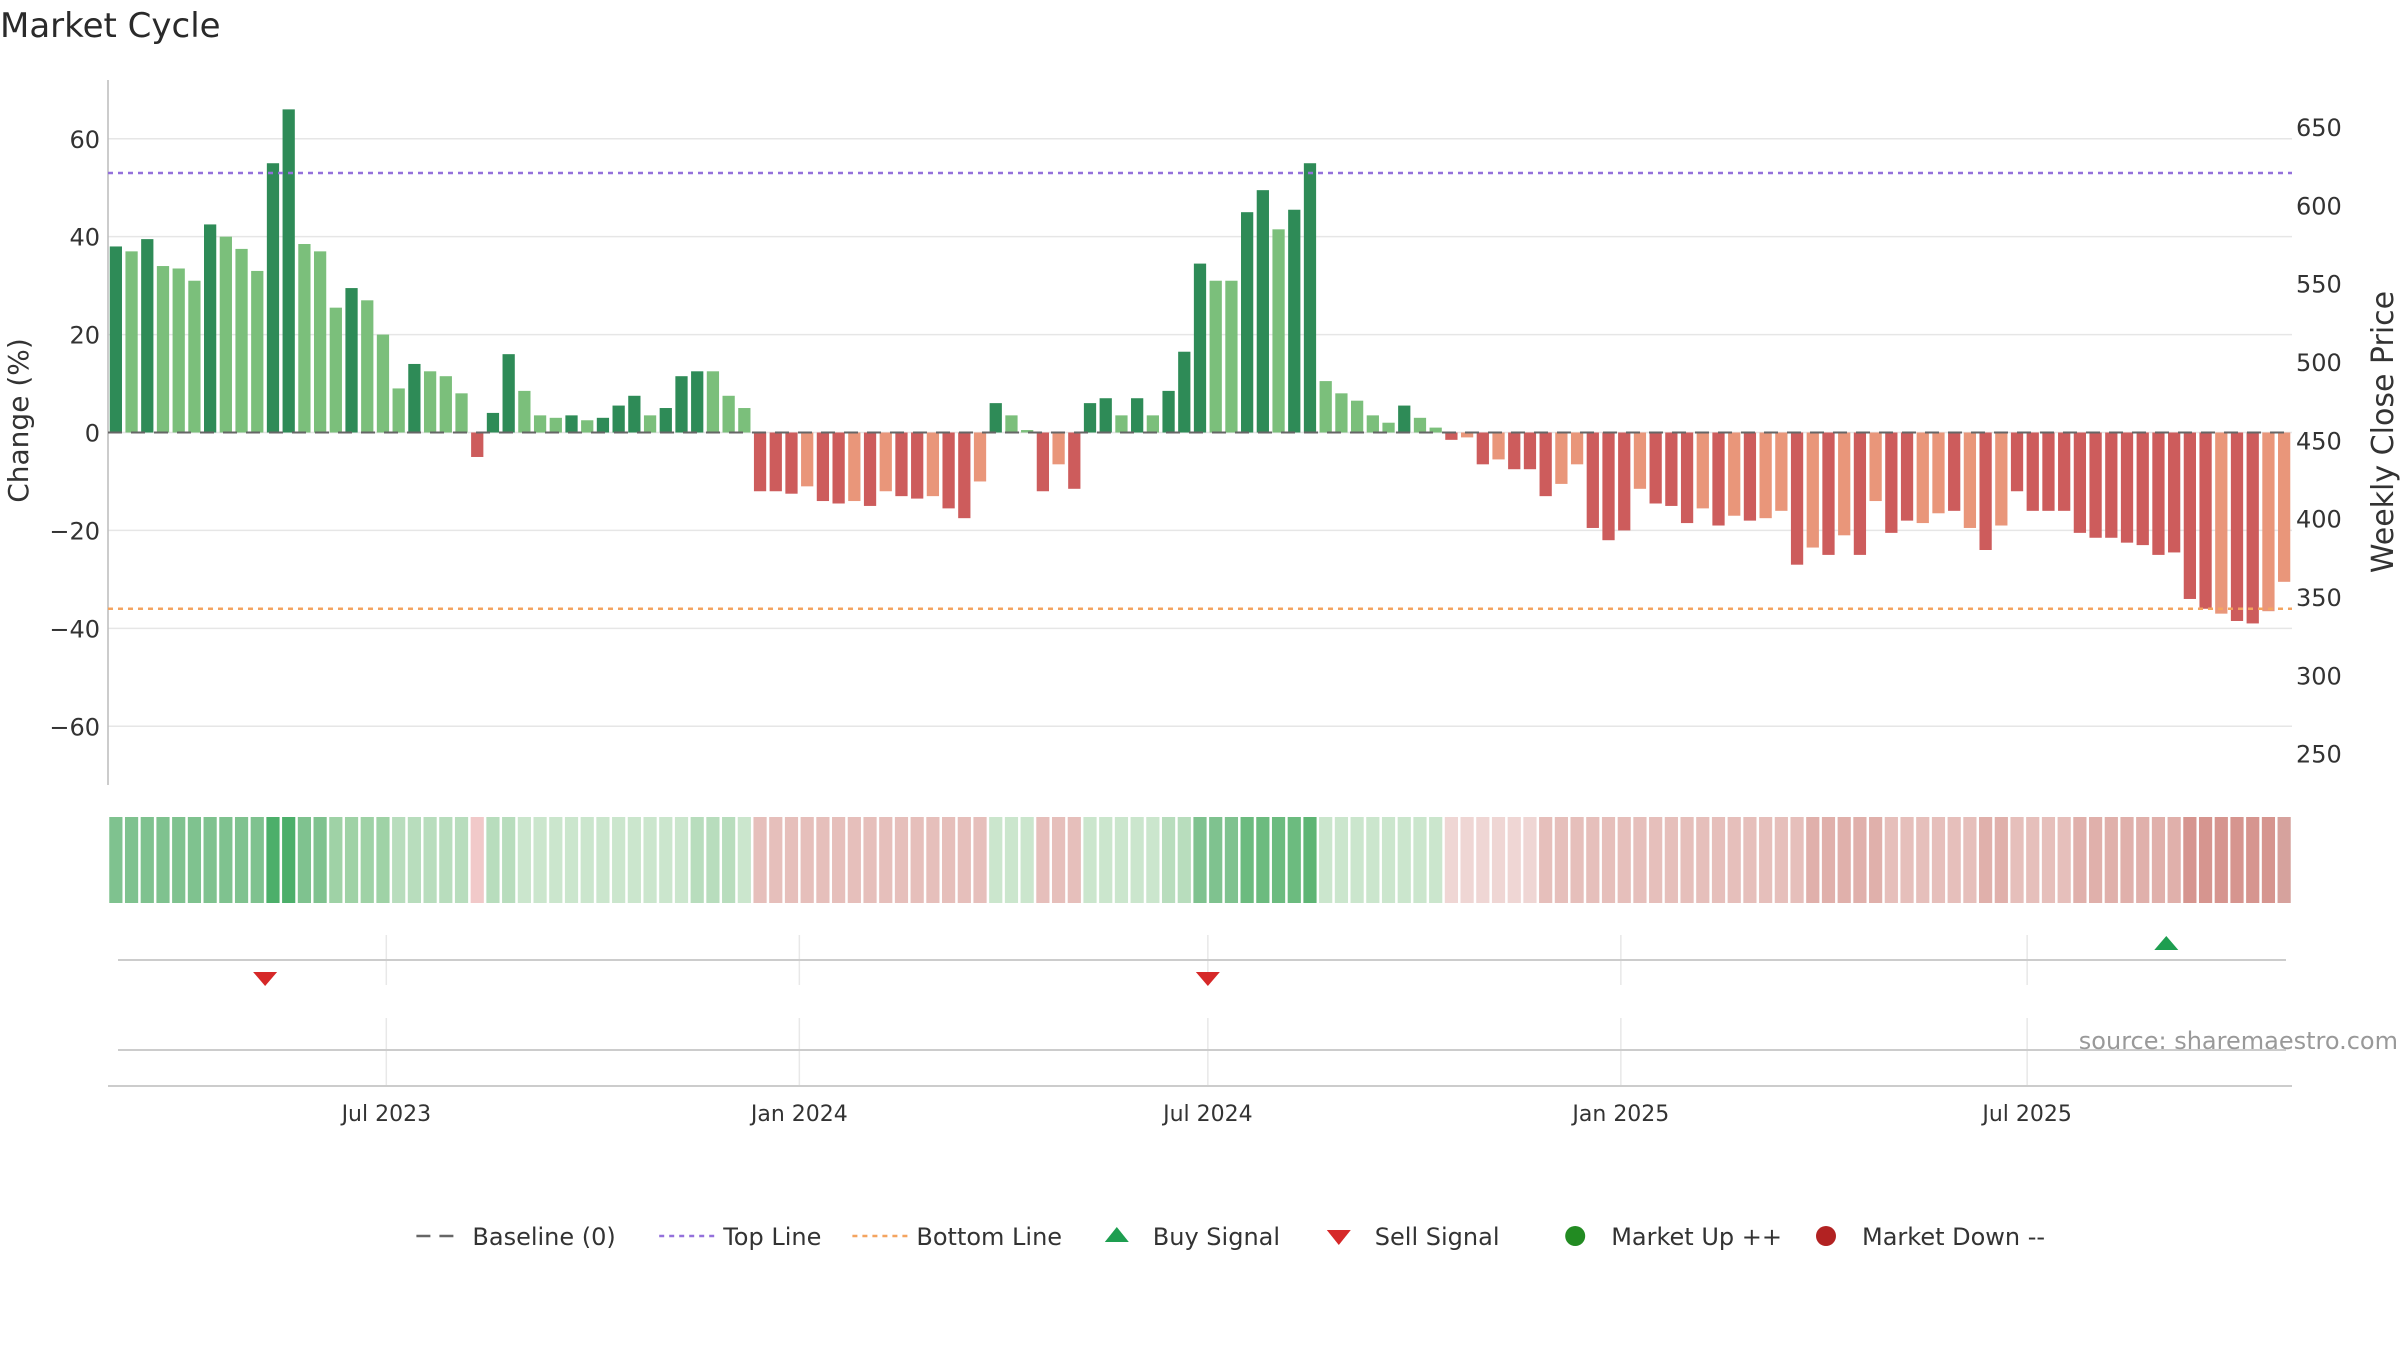 The width and height of the screenshot is (2400, 1354). Describe the element at coordinates (386, 1114) in the screenshot. I see `x-tick-label: Jul 2023` at that location.